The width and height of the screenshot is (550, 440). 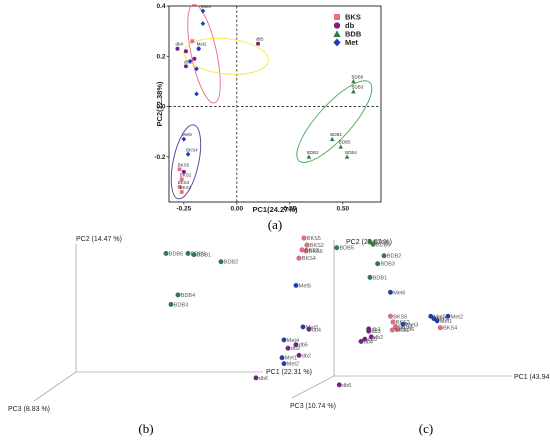 I want to click on panel-a-x-tick-label: 0.50, so click(x=343, y=209).